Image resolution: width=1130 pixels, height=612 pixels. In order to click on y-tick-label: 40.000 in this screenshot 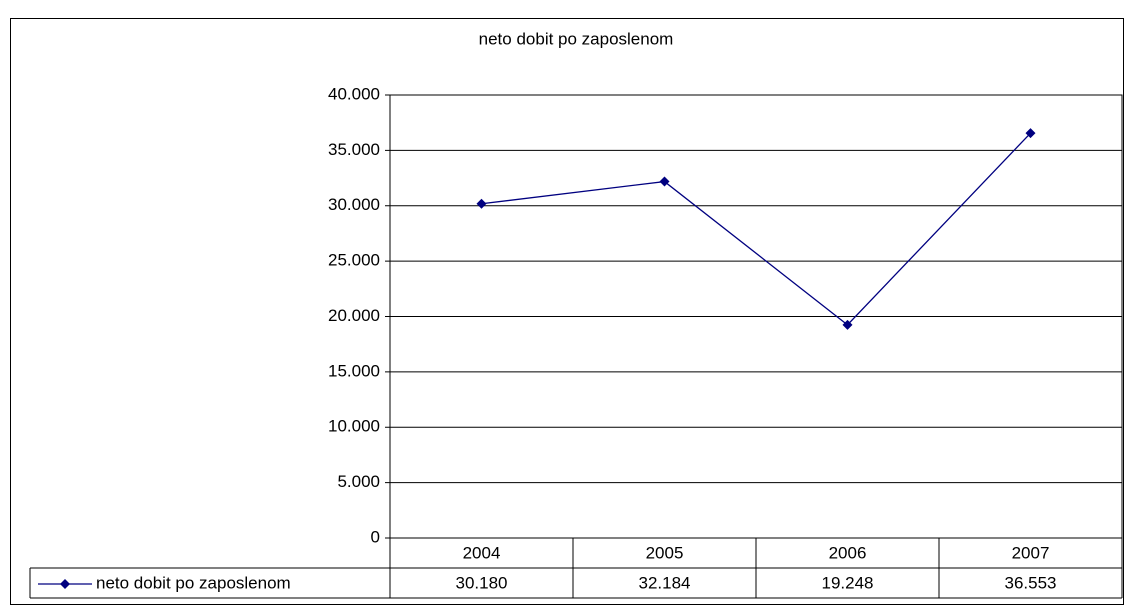, I will do `click(354, 93)`.